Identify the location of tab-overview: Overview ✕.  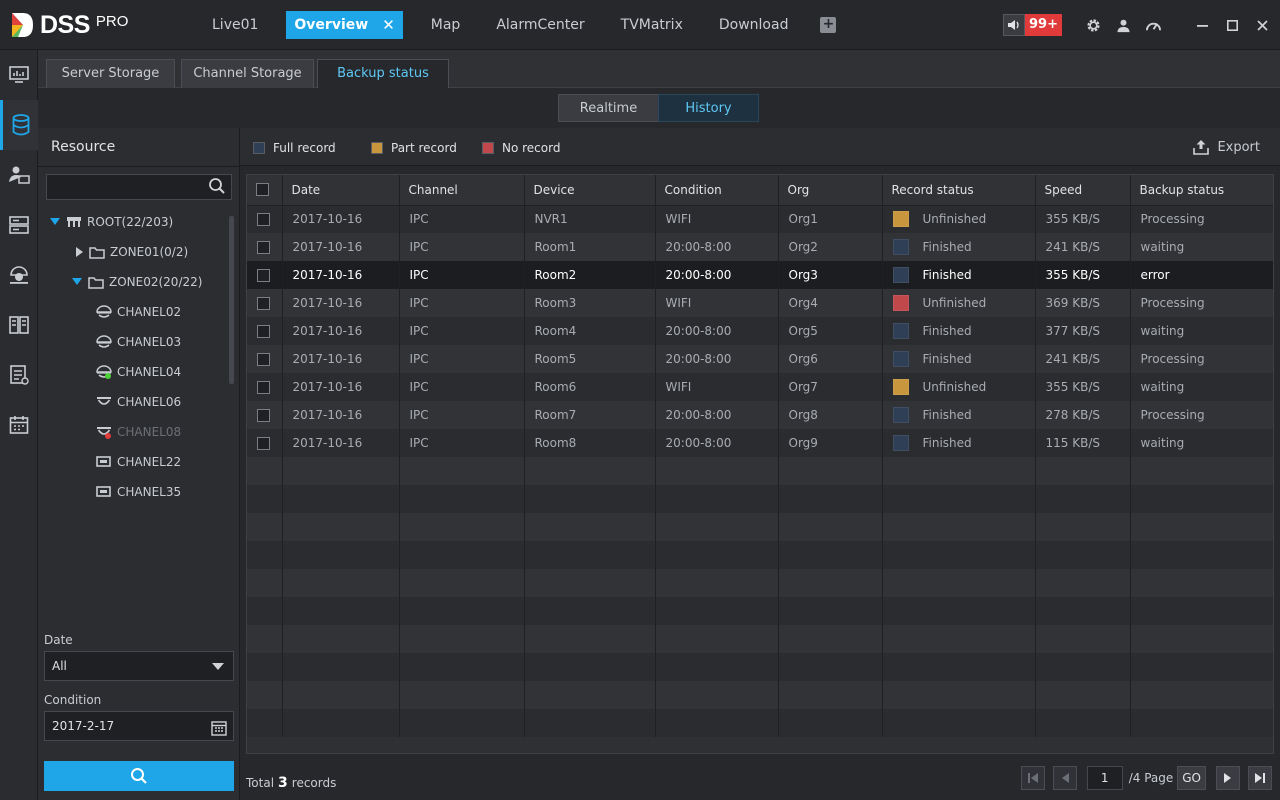
(344, 25).